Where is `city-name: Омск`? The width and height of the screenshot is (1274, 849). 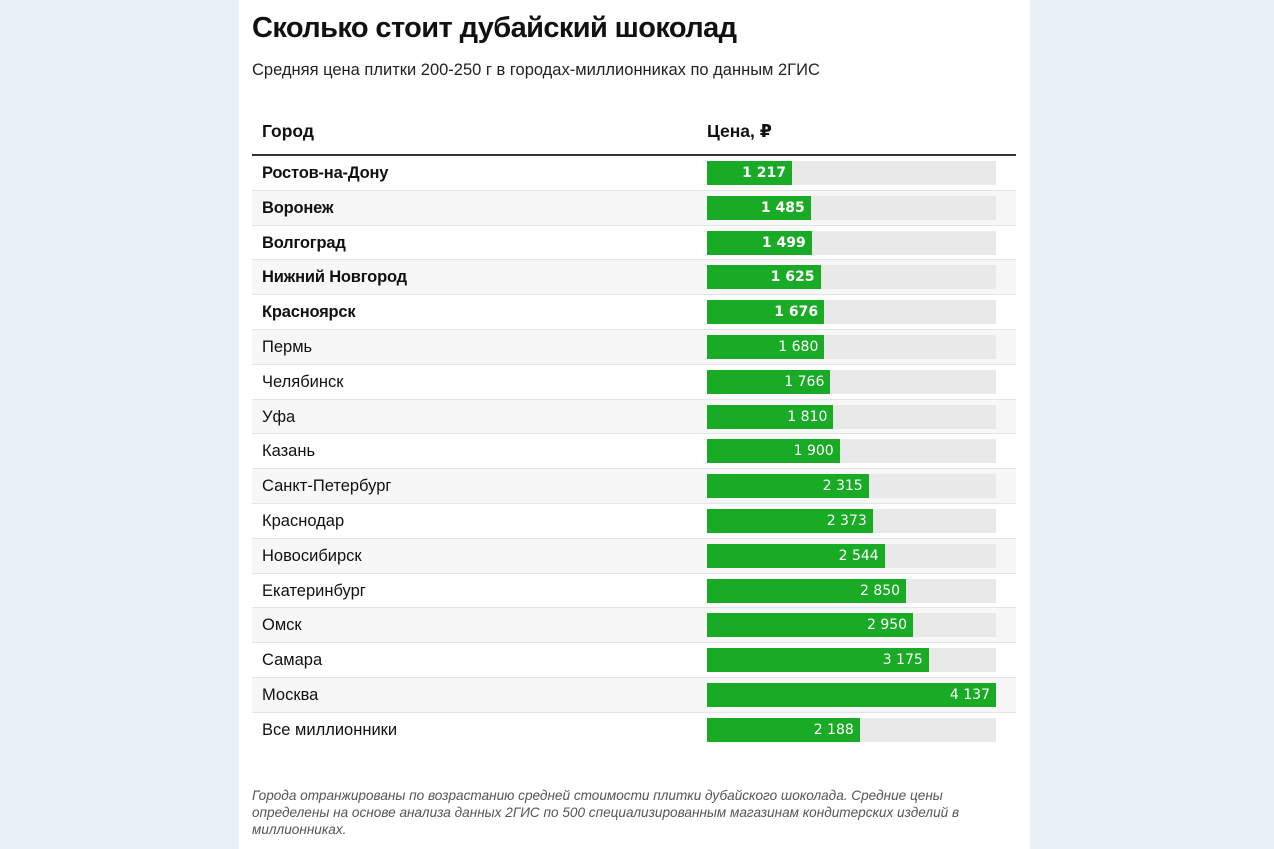 city-name: Омск is located at coordinates (282, 625).